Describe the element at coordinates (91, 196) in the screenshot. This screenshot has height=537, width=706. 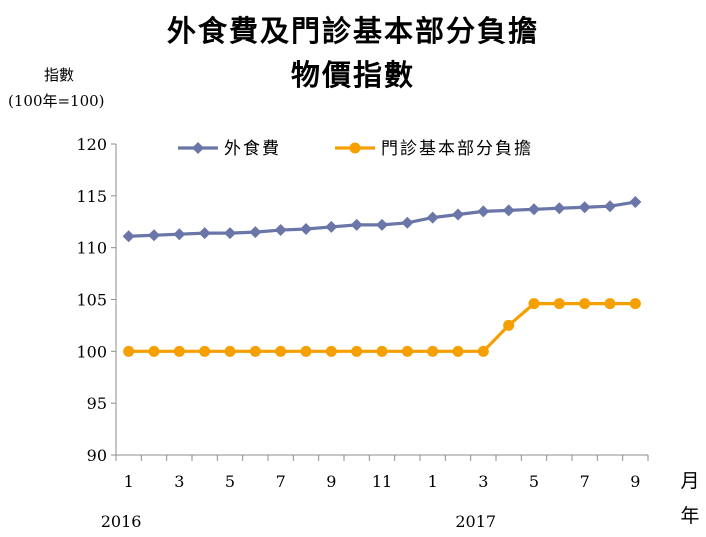
I see `y-tick-label: 115` at that location.